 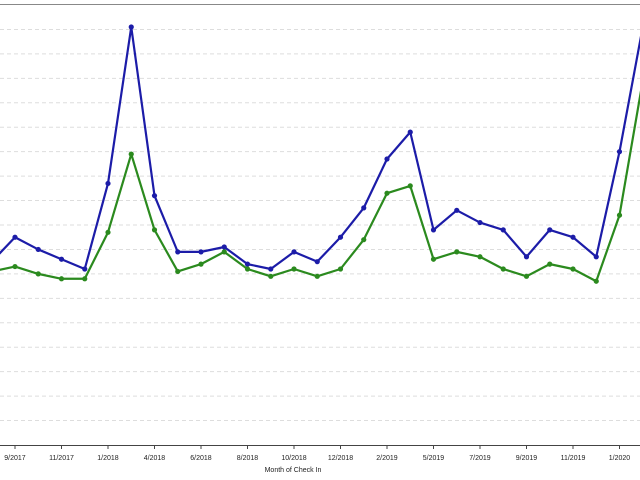 I want to click on x-tick-label: 1/2018, so click(x=108, y=458).